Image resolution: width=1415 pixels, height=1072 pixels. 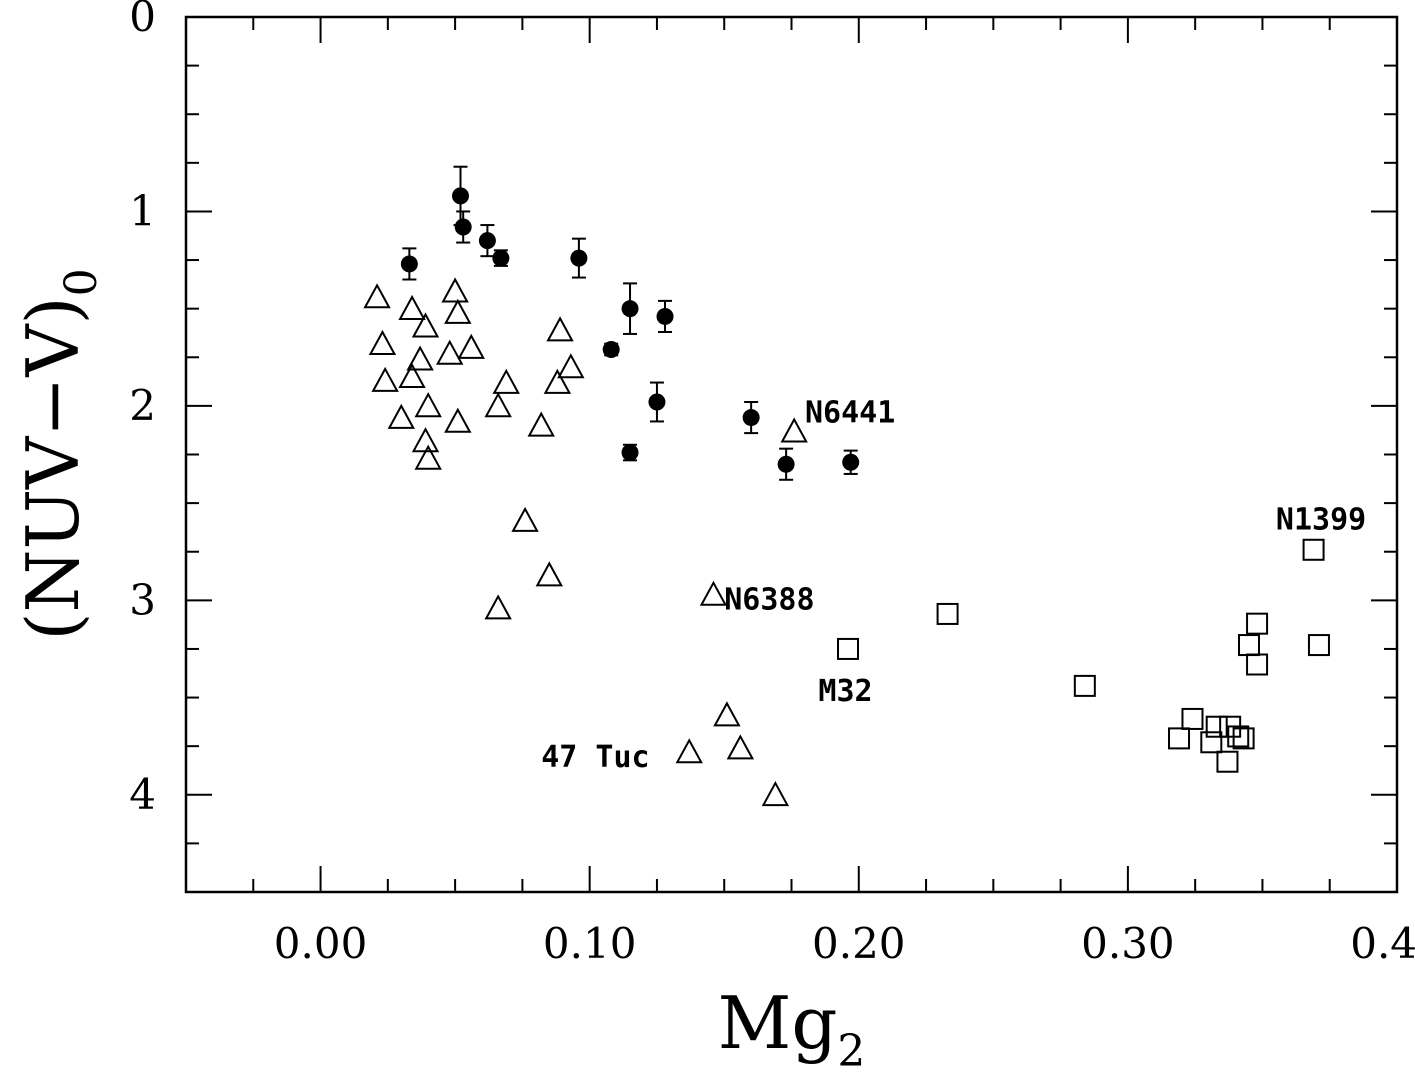 I want to click on point-annotation: N1399, so click(x=1321, y=520).